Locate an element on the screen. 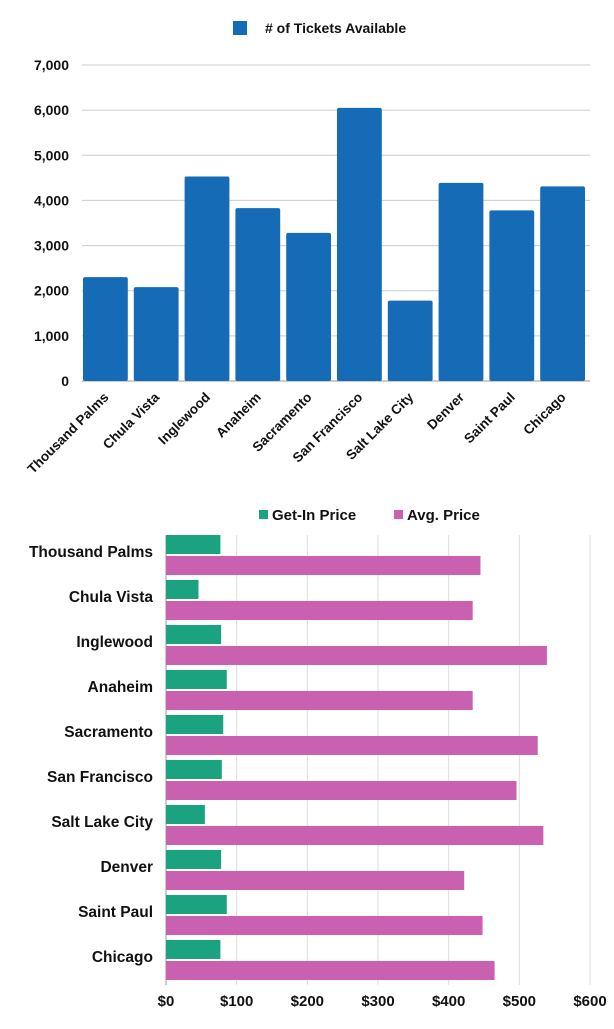 Image resolution: width=614 pixels, height=1029 pixels. y-tick-label: San Francisco is located at coordinates (100, 777).